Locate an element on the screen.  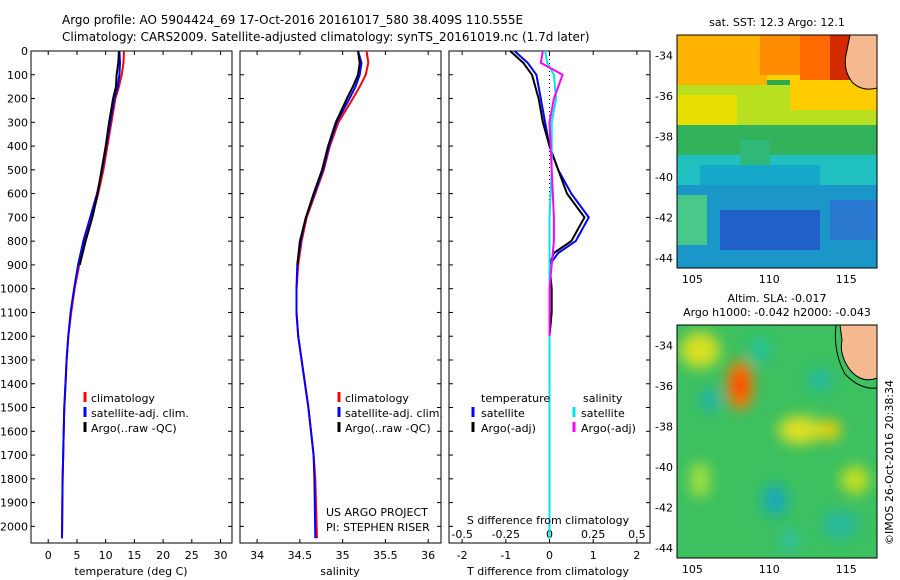
sla-map-subtitle: Argo h1000: -0.042 h2000: -0.043 is located at coordinates (777, 312).